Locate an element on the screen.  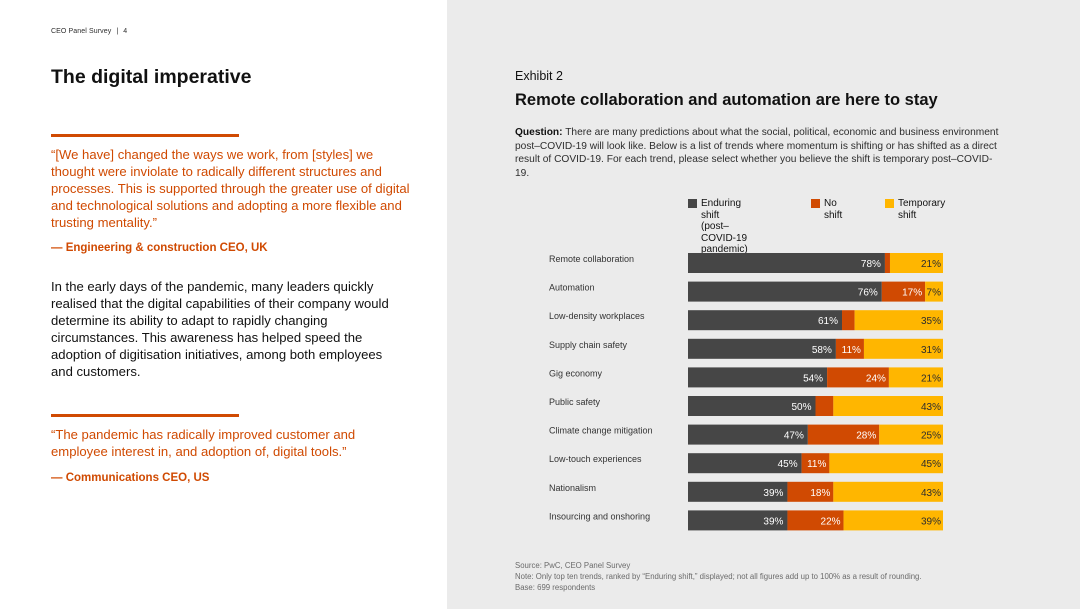
category-label: Remote collaboration is located at coordinates (591, 259).